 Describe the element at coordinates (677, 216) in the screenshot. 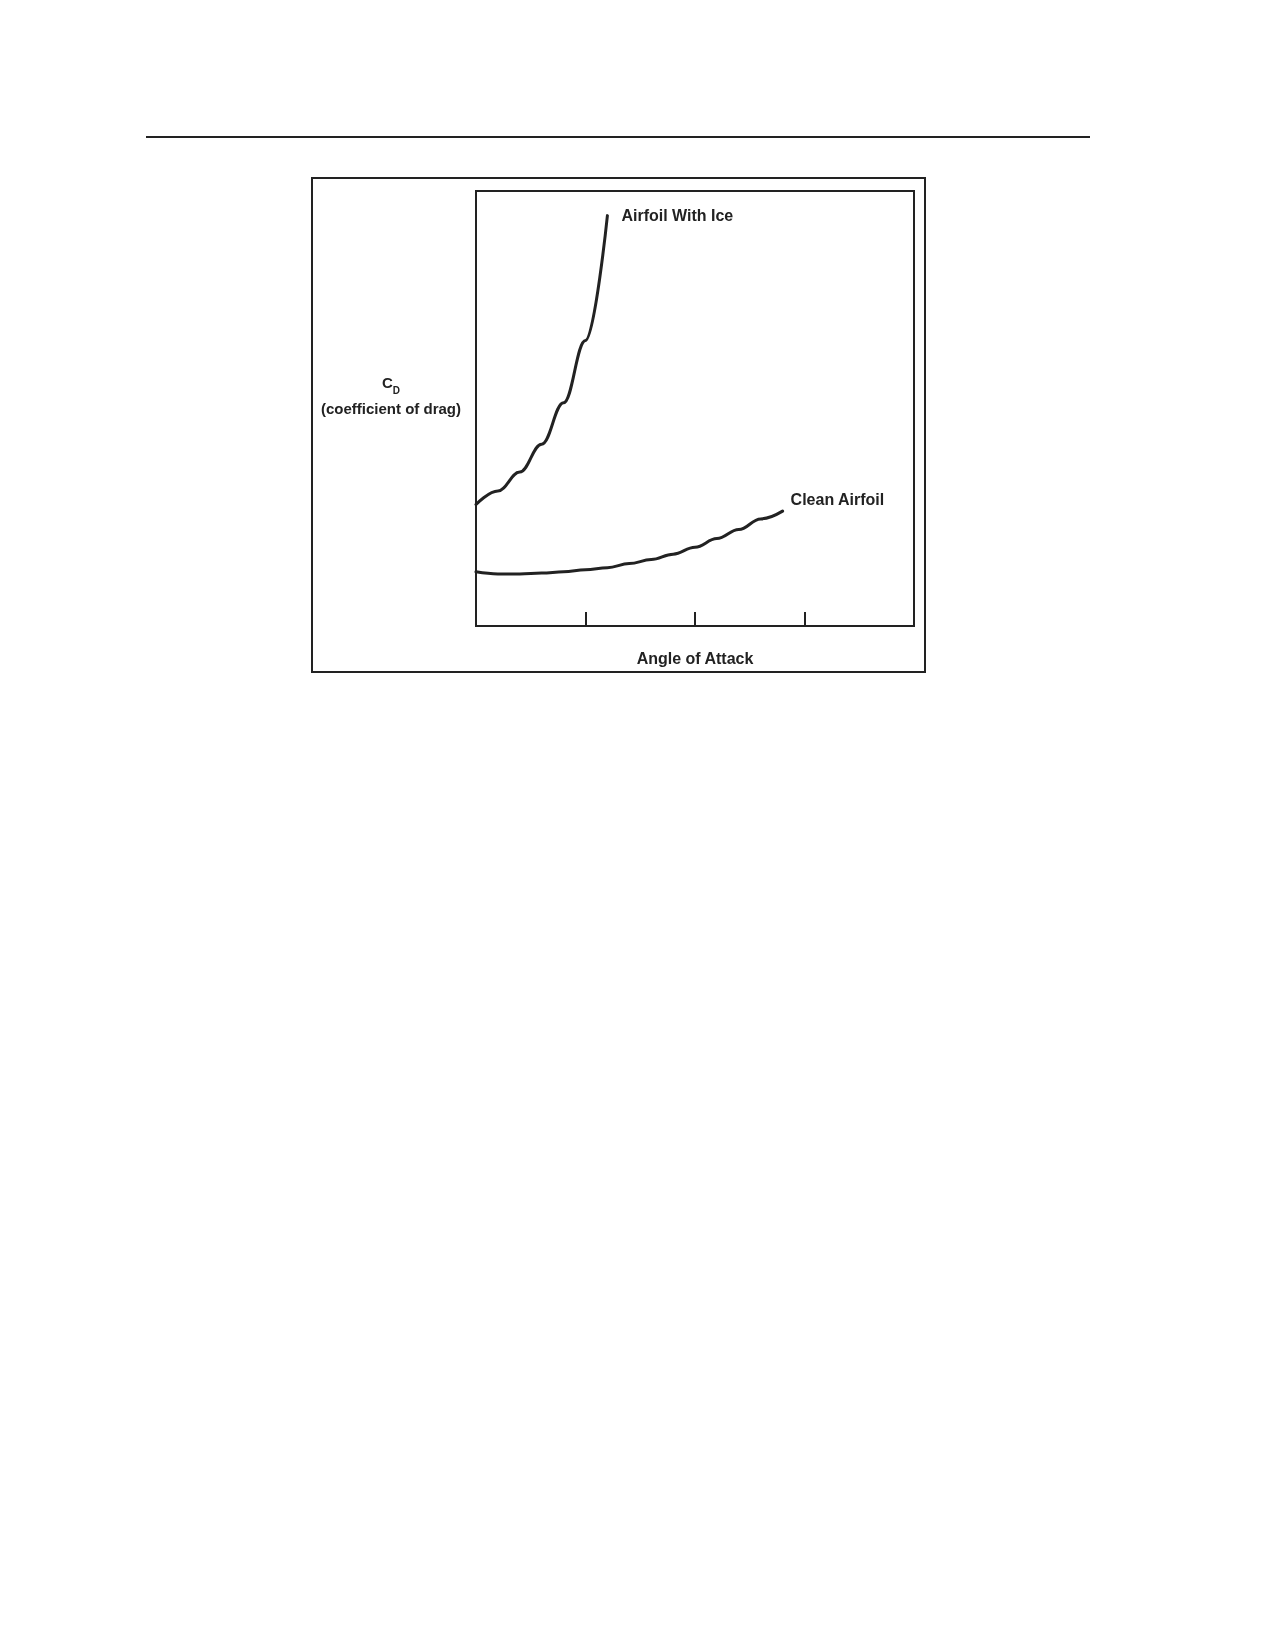

I see `series-label: Airfoil With Ice` at that location.